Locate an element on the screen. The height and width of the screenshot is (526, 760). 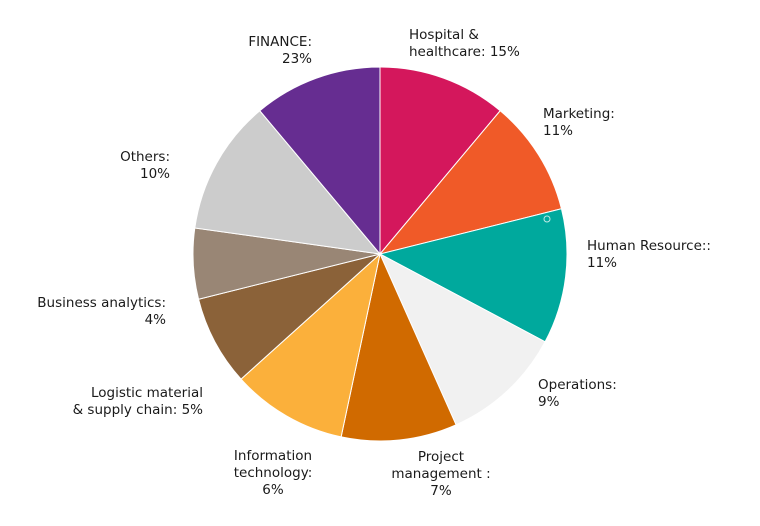
slice-label-line: 23% is located at coordinates (297, 59).